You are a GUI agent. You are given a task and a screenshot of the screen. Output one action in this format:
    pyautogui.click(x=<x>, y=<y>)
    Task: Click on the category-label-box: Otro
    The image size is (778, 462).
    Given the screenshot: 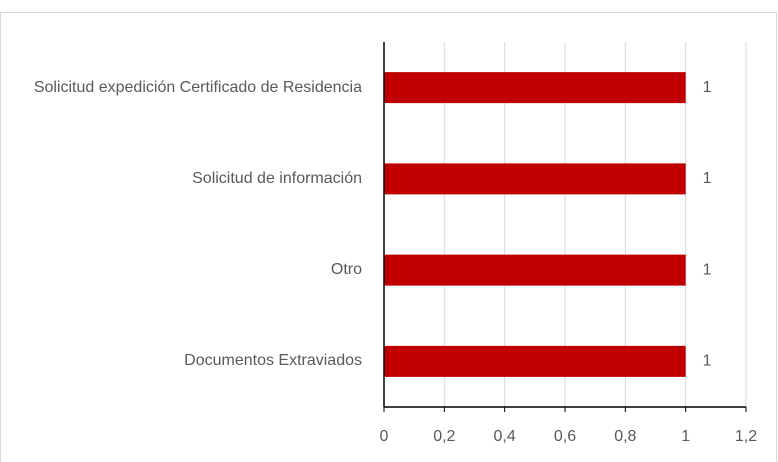 What is the action you would take?
    pyautogui.click(x=187, y=270)
    